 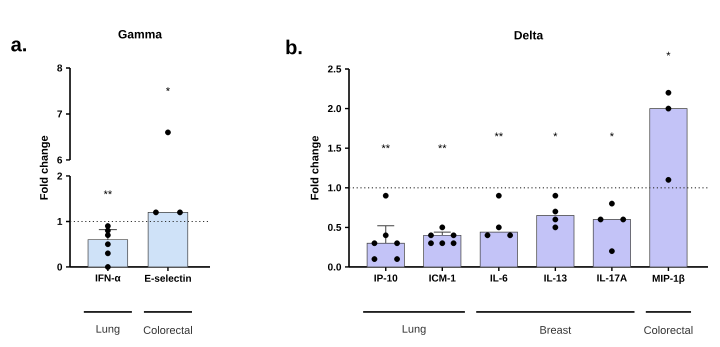 What do you see at coordinates (335, 188) in the screenshot?
I see `y-tick-label: 1.0` at bounding box center [335, 188].